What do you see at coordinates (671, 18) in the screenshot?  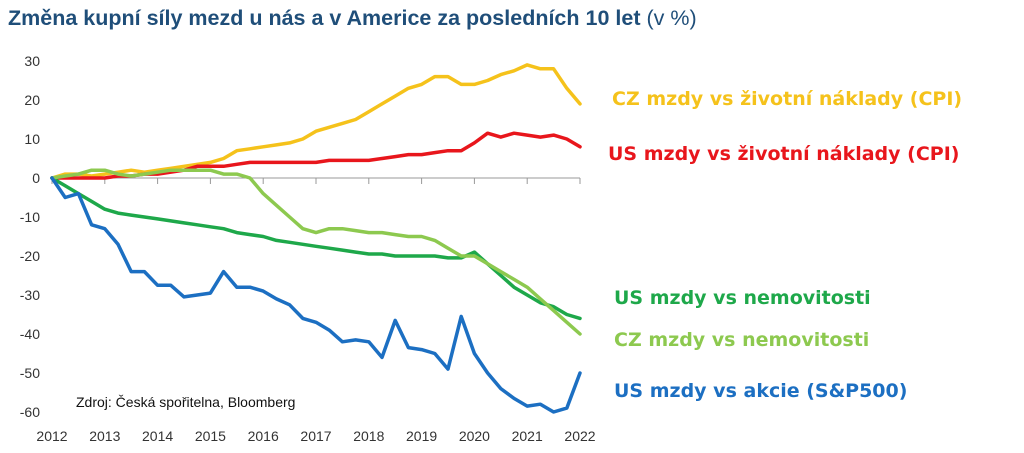 I see `chart-title-unit: (v %)` at bounding box center [671, 18].